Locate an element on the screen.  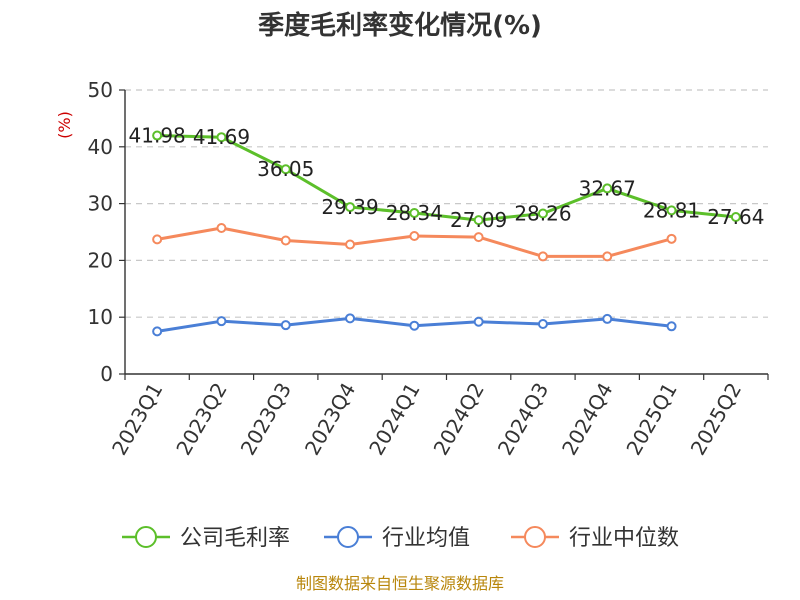
x-tick-label: 2023Q4 is located at coordinates (330, 419).